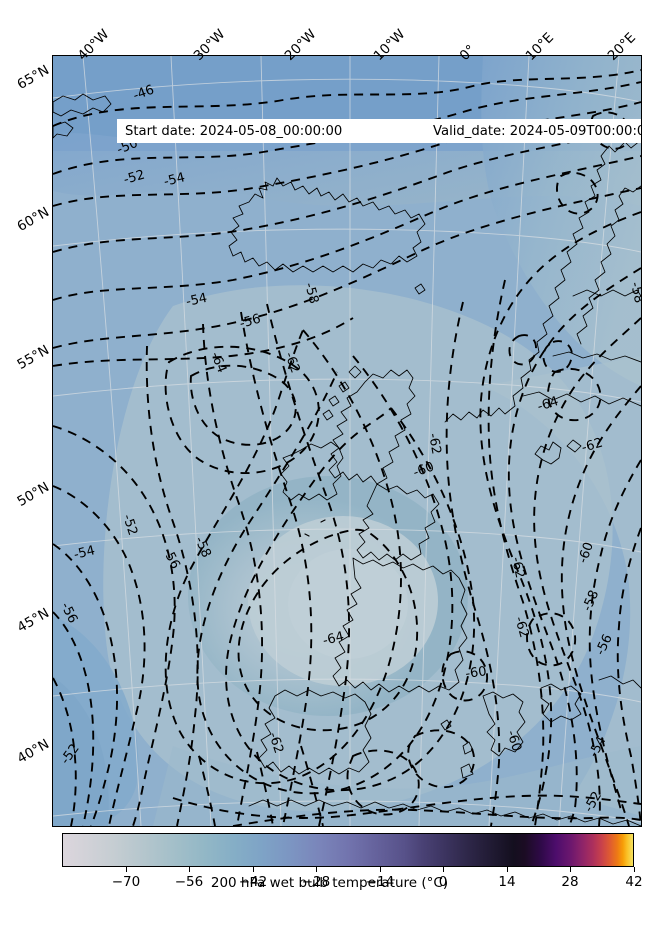 This screenshot has height=936, width=659. I want to click on valid-date-label: Valid_date: 2024-05-09T00:00:00.00, so click(537, 131).